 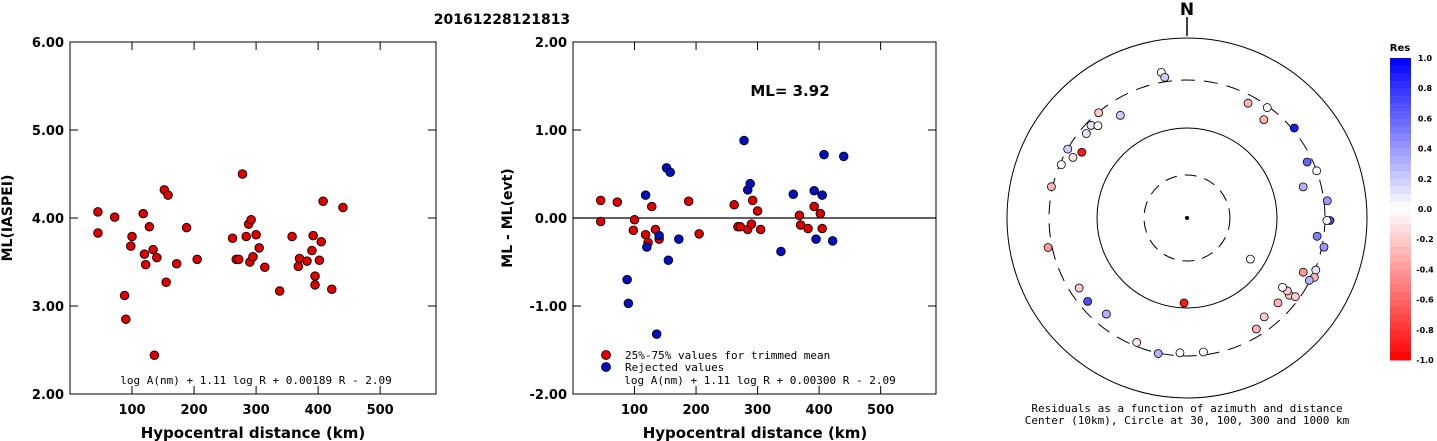 I want to click on y-tick-label: 4.00, so click(x=48, y=219).